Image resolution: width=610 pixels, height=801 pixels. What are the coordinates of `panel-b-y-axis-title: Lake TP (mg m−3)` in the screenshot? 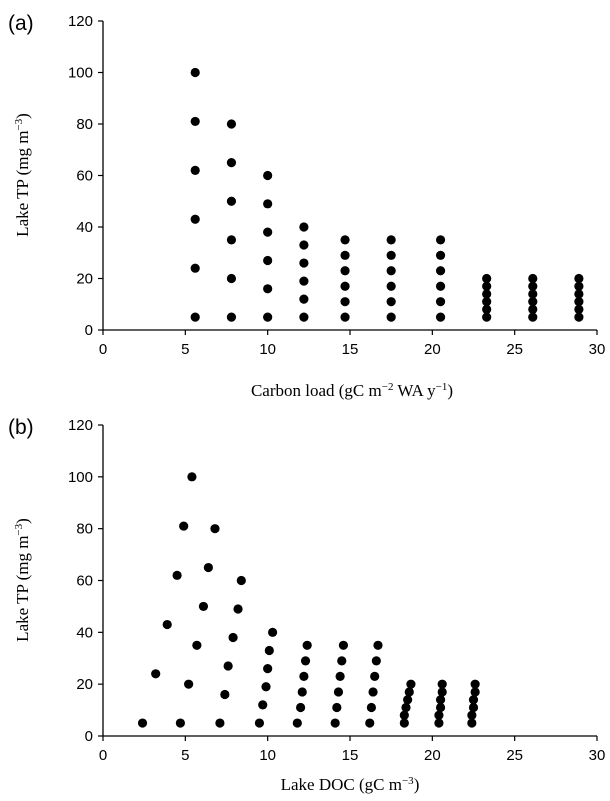 It's located at (22, 580).